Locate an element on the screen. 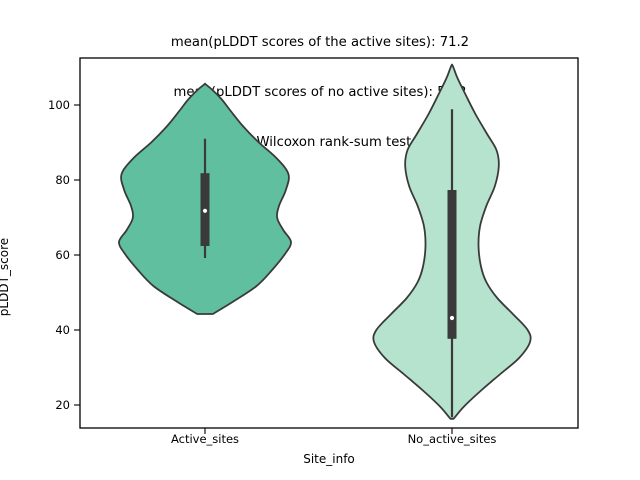 The width and height of the screenshot is (640, 480). x-tick-label-active-sites: Active_sites is located at coordinates (205, 439).